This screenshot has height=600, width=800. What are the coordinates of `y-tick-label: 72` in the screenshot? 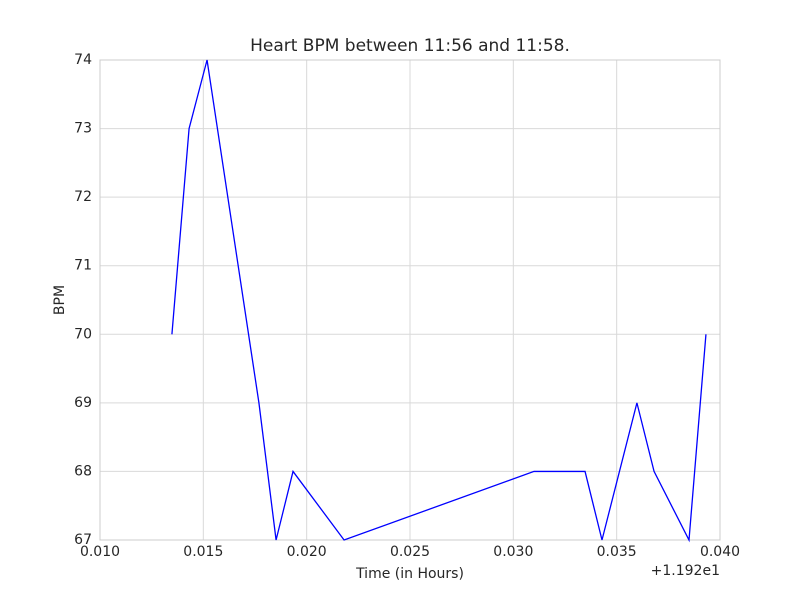 It's located at (83, 197).